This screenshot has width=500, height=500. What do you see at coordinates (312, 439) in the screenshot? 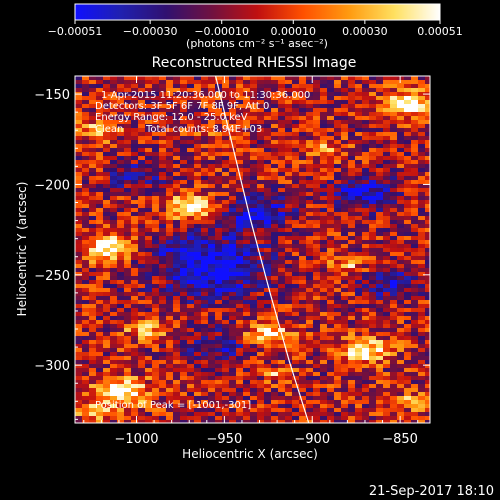
I see `x-tick-label: −900` at bounding box center [312, 439].